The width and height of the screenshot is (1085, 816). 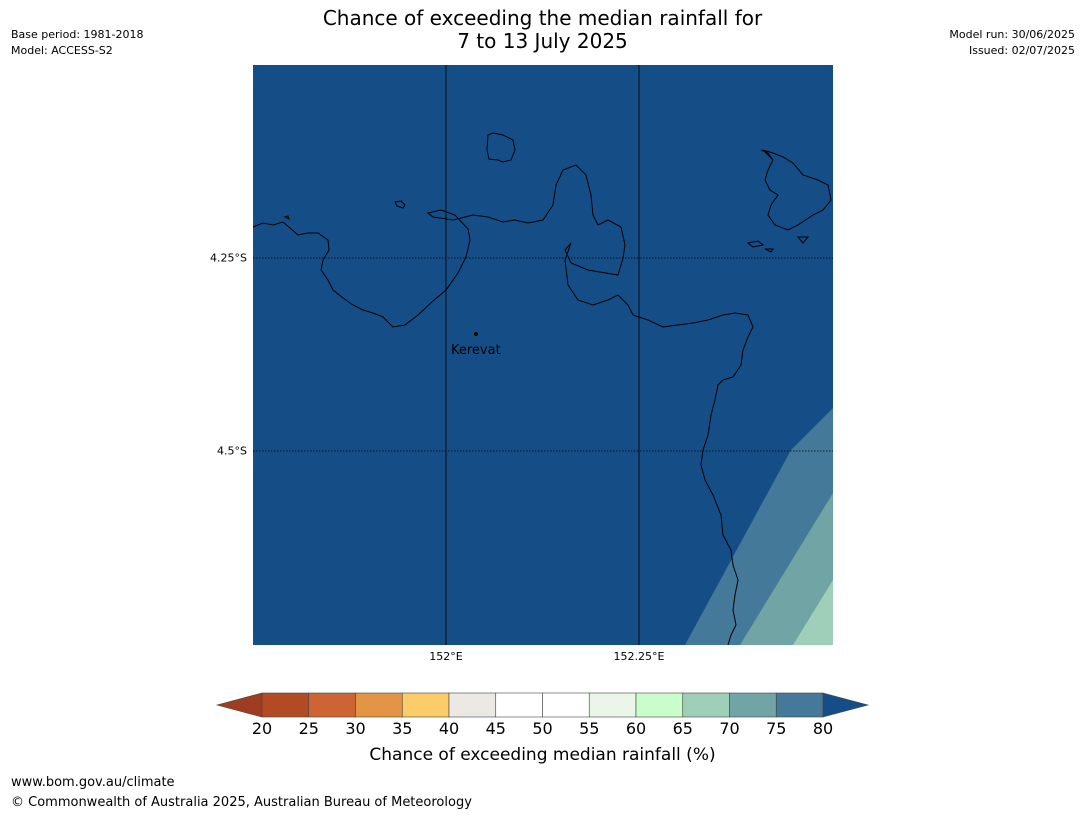 I want to click on title-line-2: 7 to 13 July 2025, so click(x=542, y=41).